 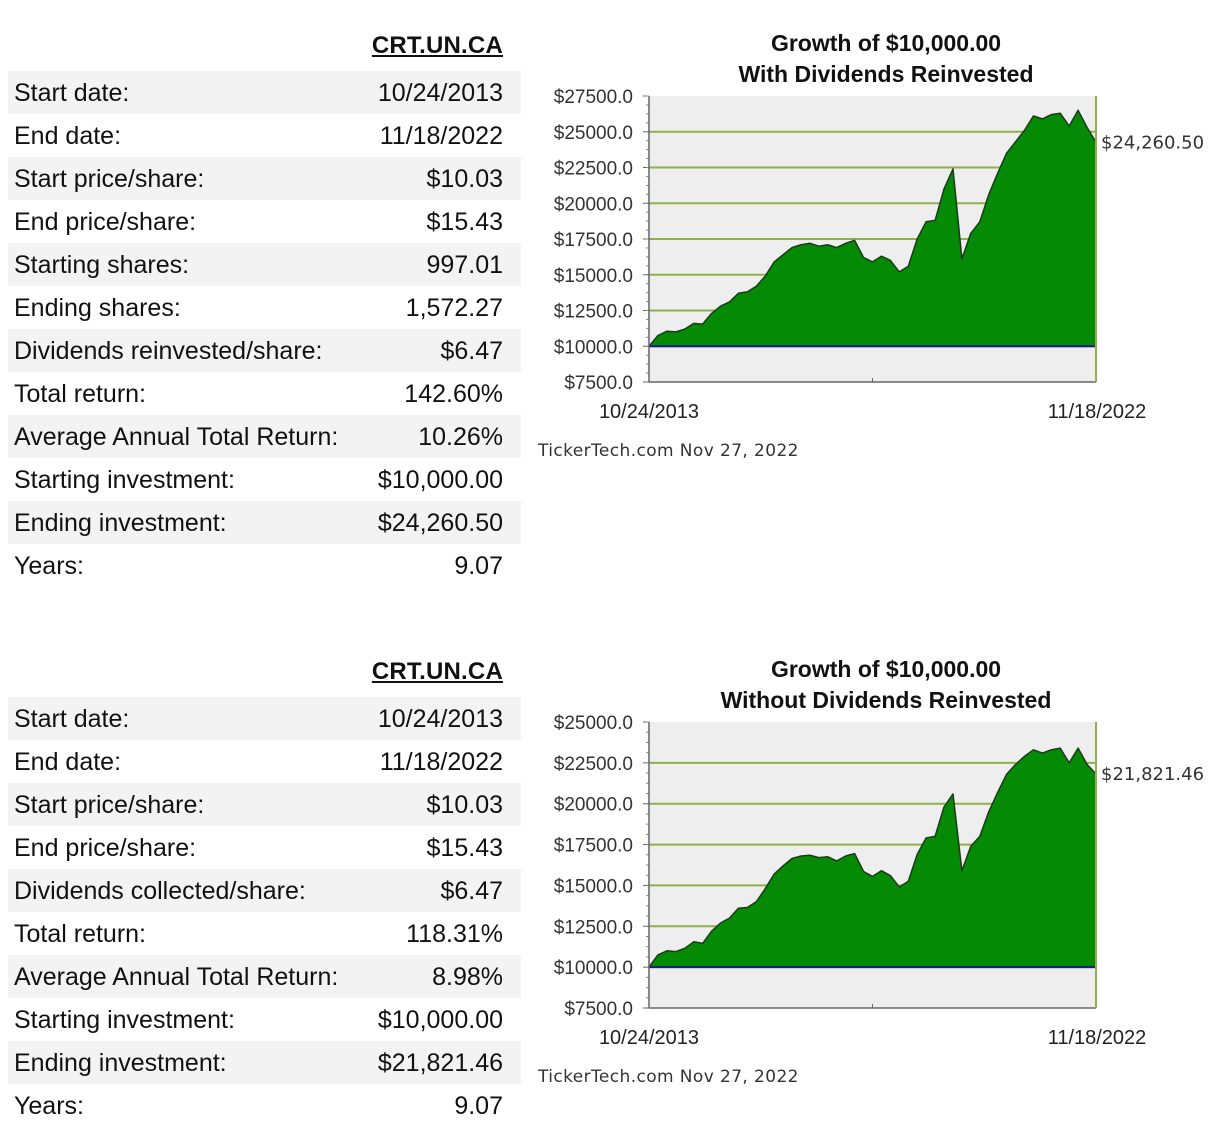 I want to click on table-row: Ending investment: $21,821.46, so click(x=264, y=1062).